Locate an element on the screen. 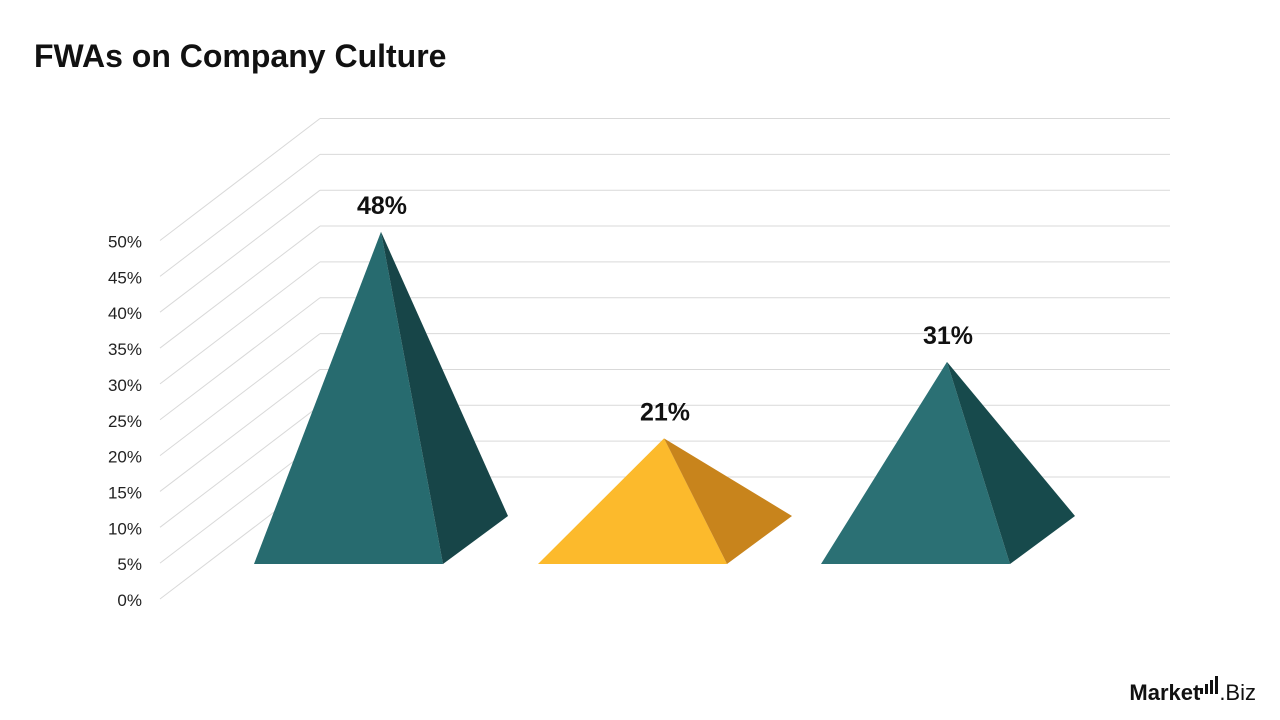 The height and width of the screenshot is (720, 1280). y-tick-label: 5% is located at coordinates (129, 564).